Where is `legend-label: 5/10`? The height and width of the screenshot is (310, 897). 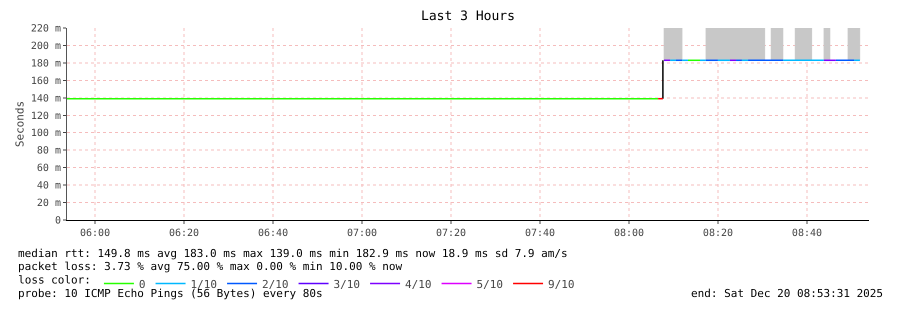 legend-label: 5/10 is located at coordinates (490, 284).